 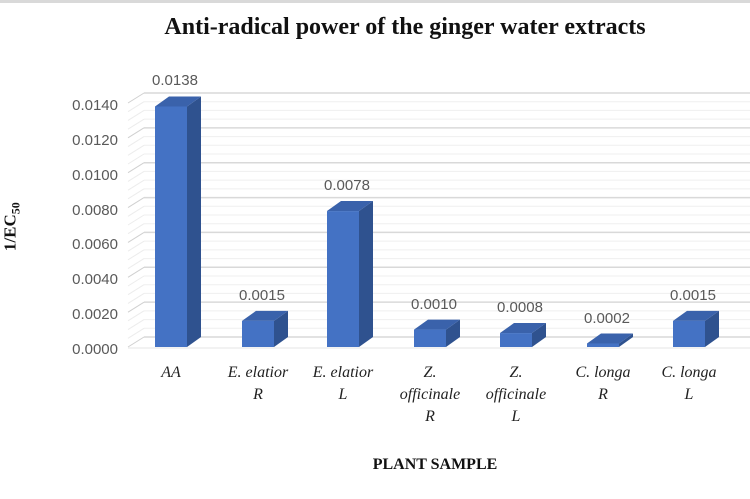 What do you see at coordinates (95, 280) in the screenshot?
I see `y-tick-label: 0.0040` at bounding box center [95, 280].